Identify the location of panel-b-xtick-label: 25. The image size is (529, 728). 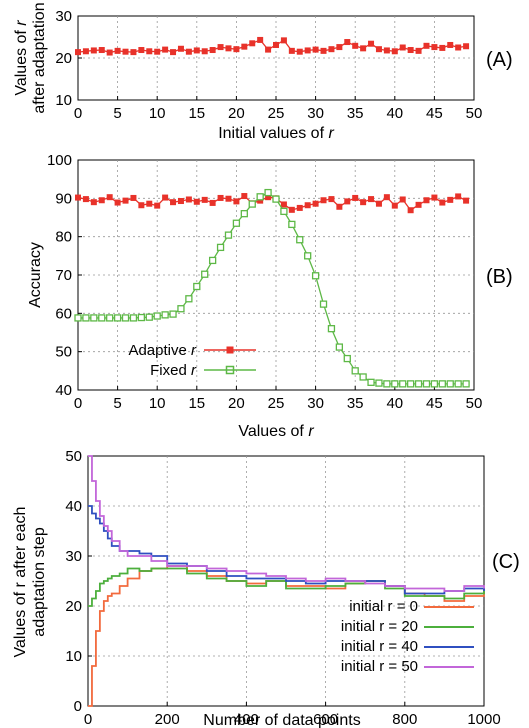
(276, 403).